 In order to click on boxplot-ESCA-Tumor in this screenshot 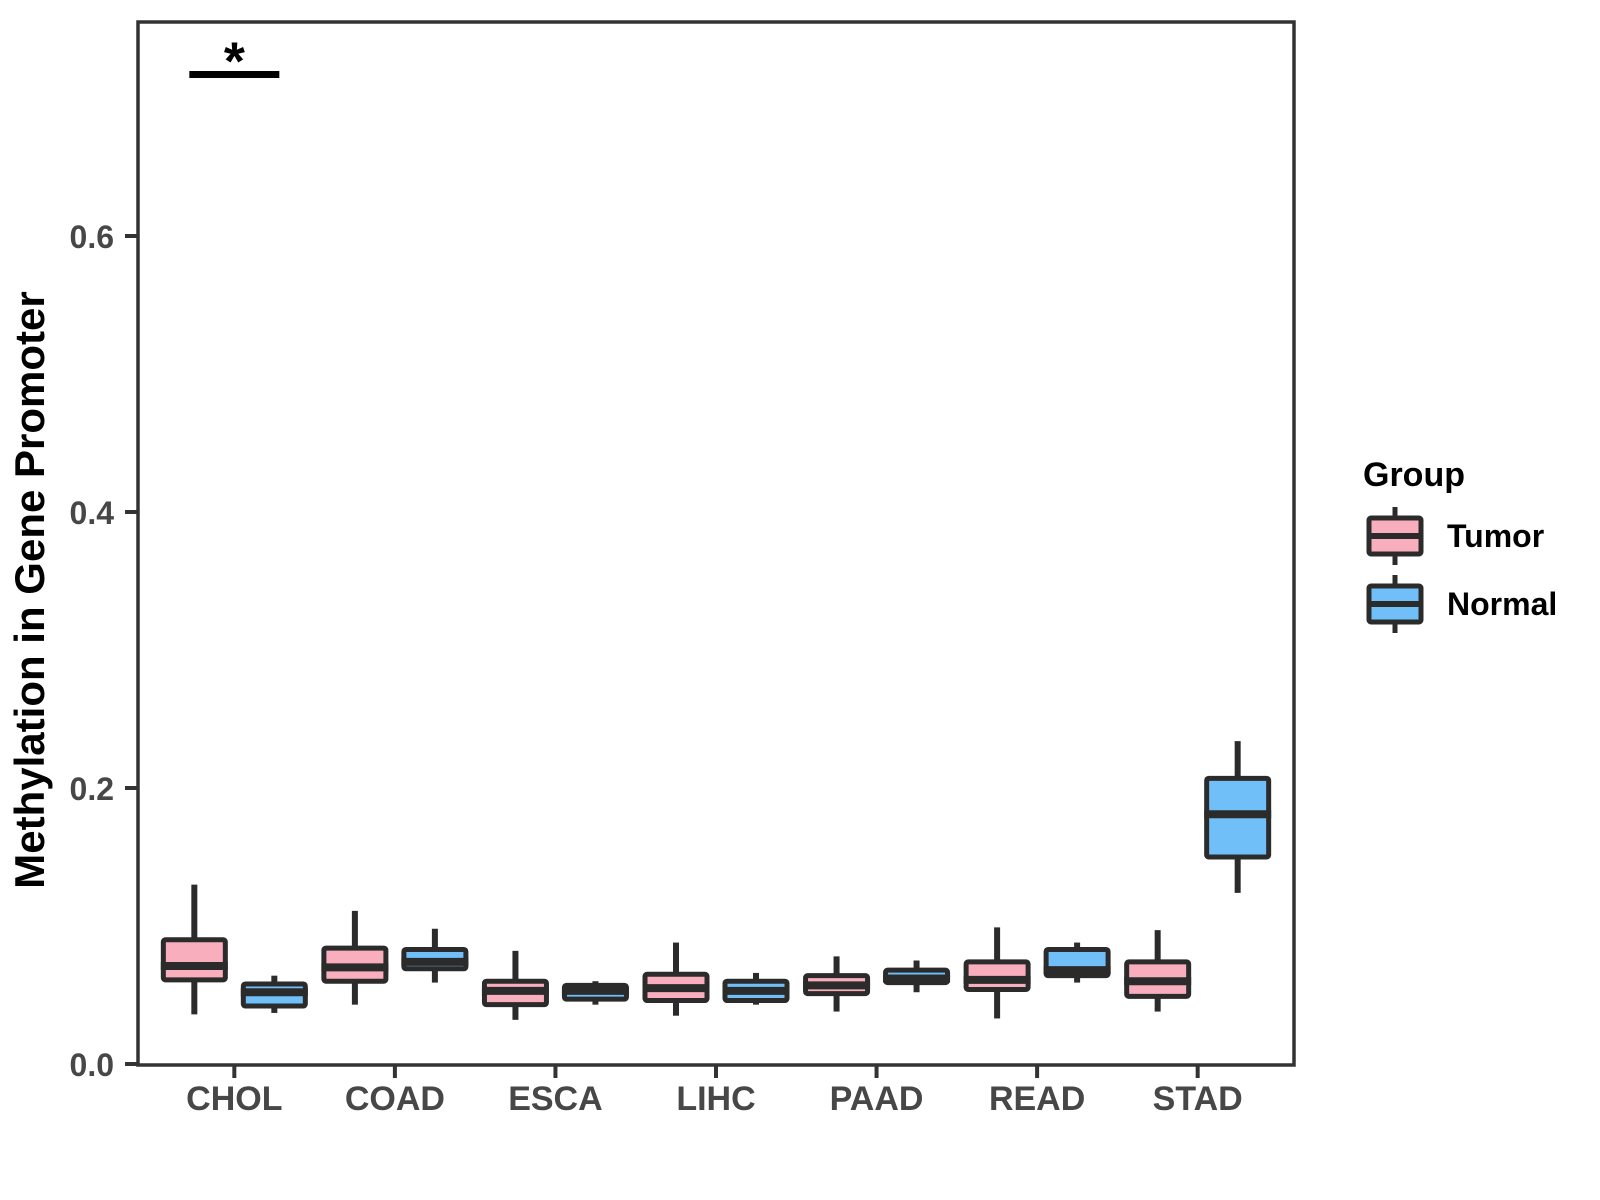, I will do `click(515, 985)`.